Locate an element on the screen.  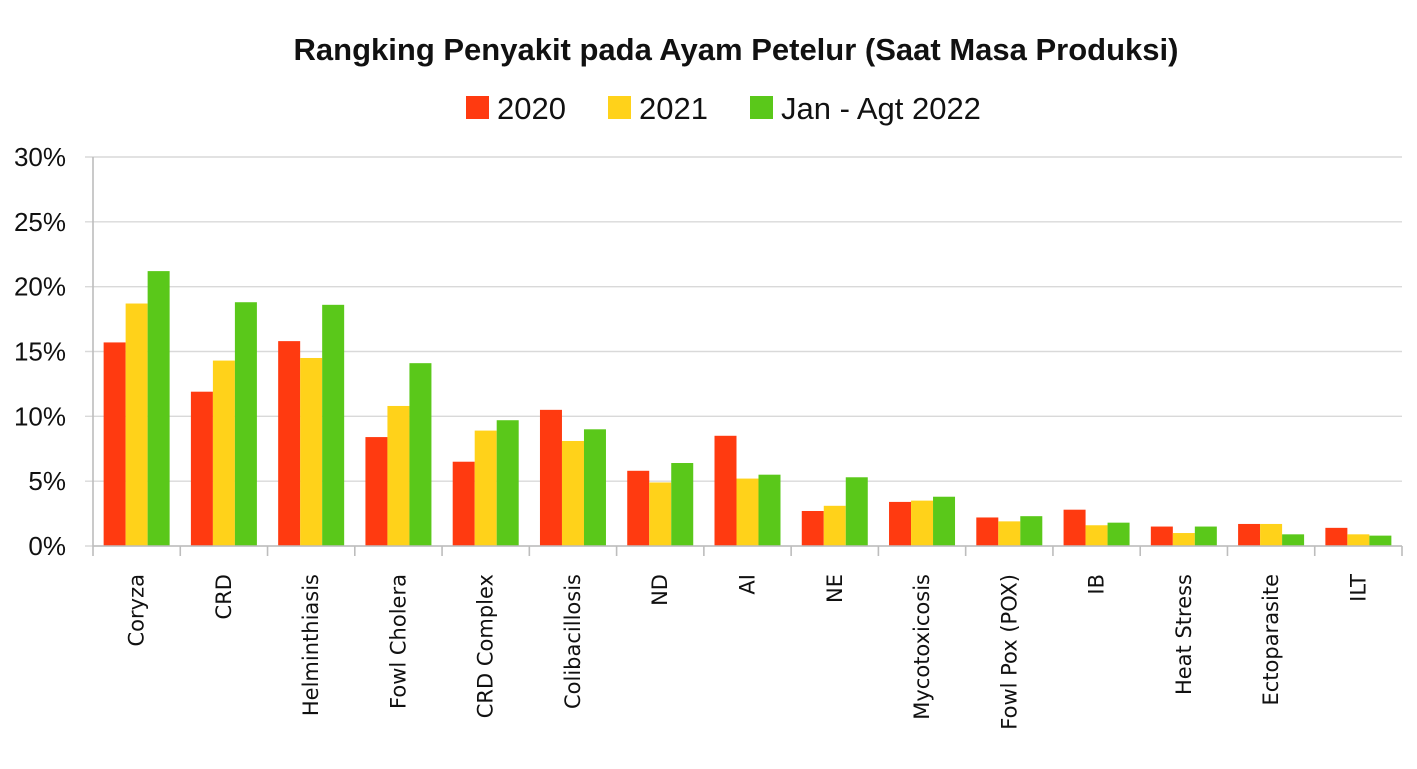
x-tick-label: Helminthiasis is located at coordinates (311, 645).